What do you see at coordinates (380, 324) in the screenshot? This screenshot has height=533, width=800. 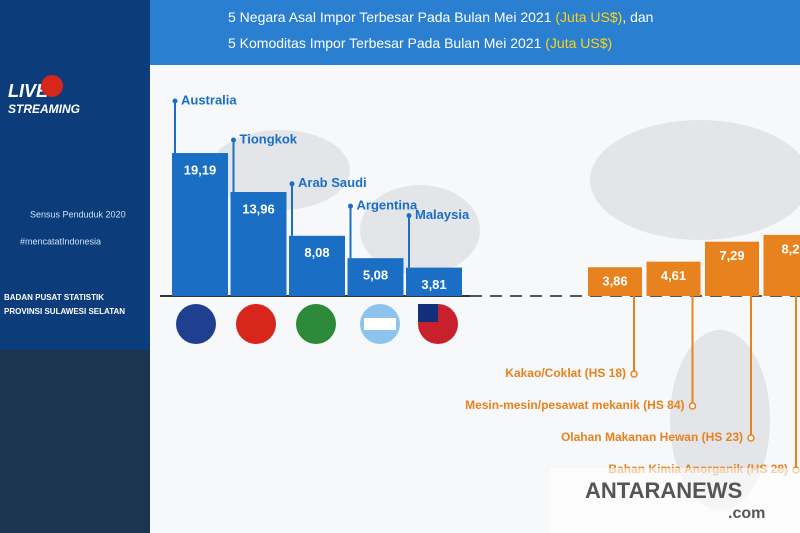 I see `flag-stripe` at bounding box center [380, 324].